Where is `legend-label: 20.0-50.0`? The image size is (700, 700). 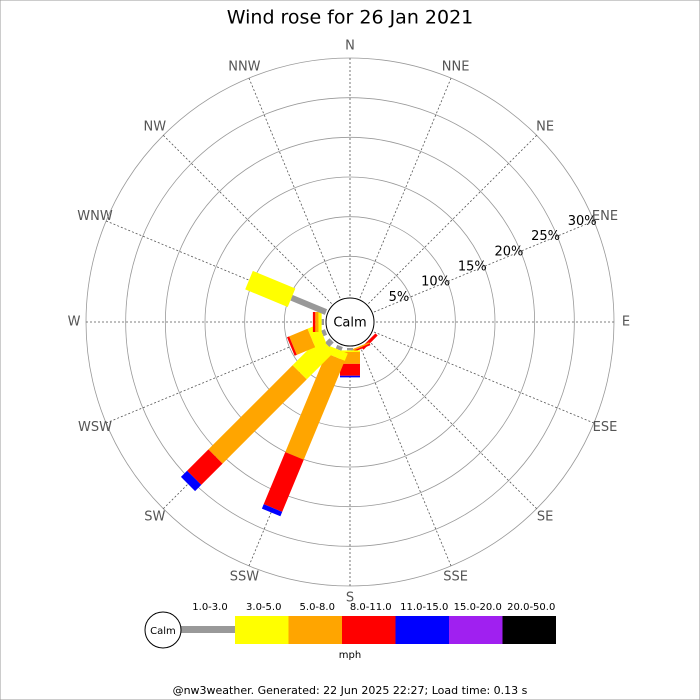 legend-label: 20.0-50.0 is located at coordinates (531, 607).